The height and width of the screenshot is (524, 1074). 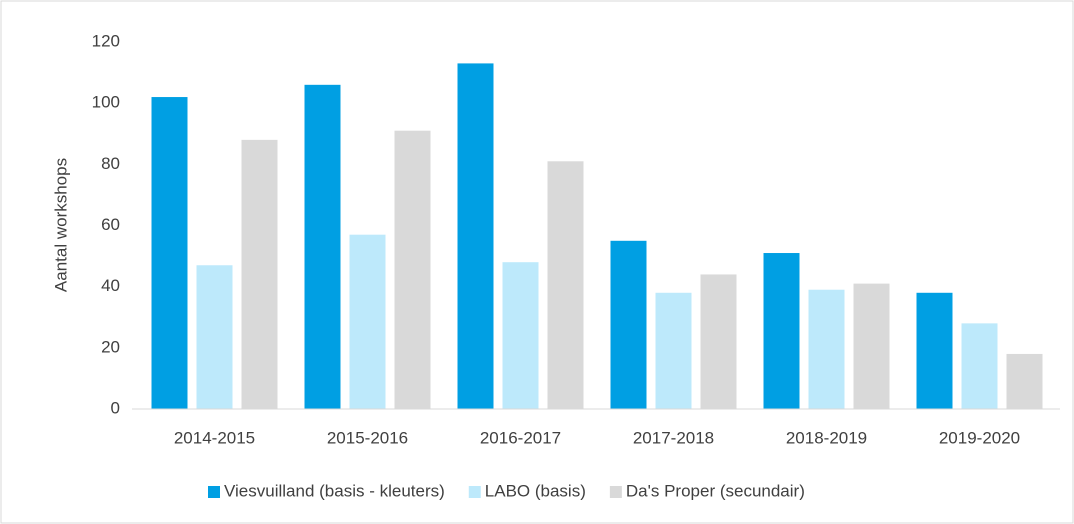 What do you see at coordinates (115, 407) in the screenshot?
I see `y-tick-label: 0` at bounding box center [115, 407].